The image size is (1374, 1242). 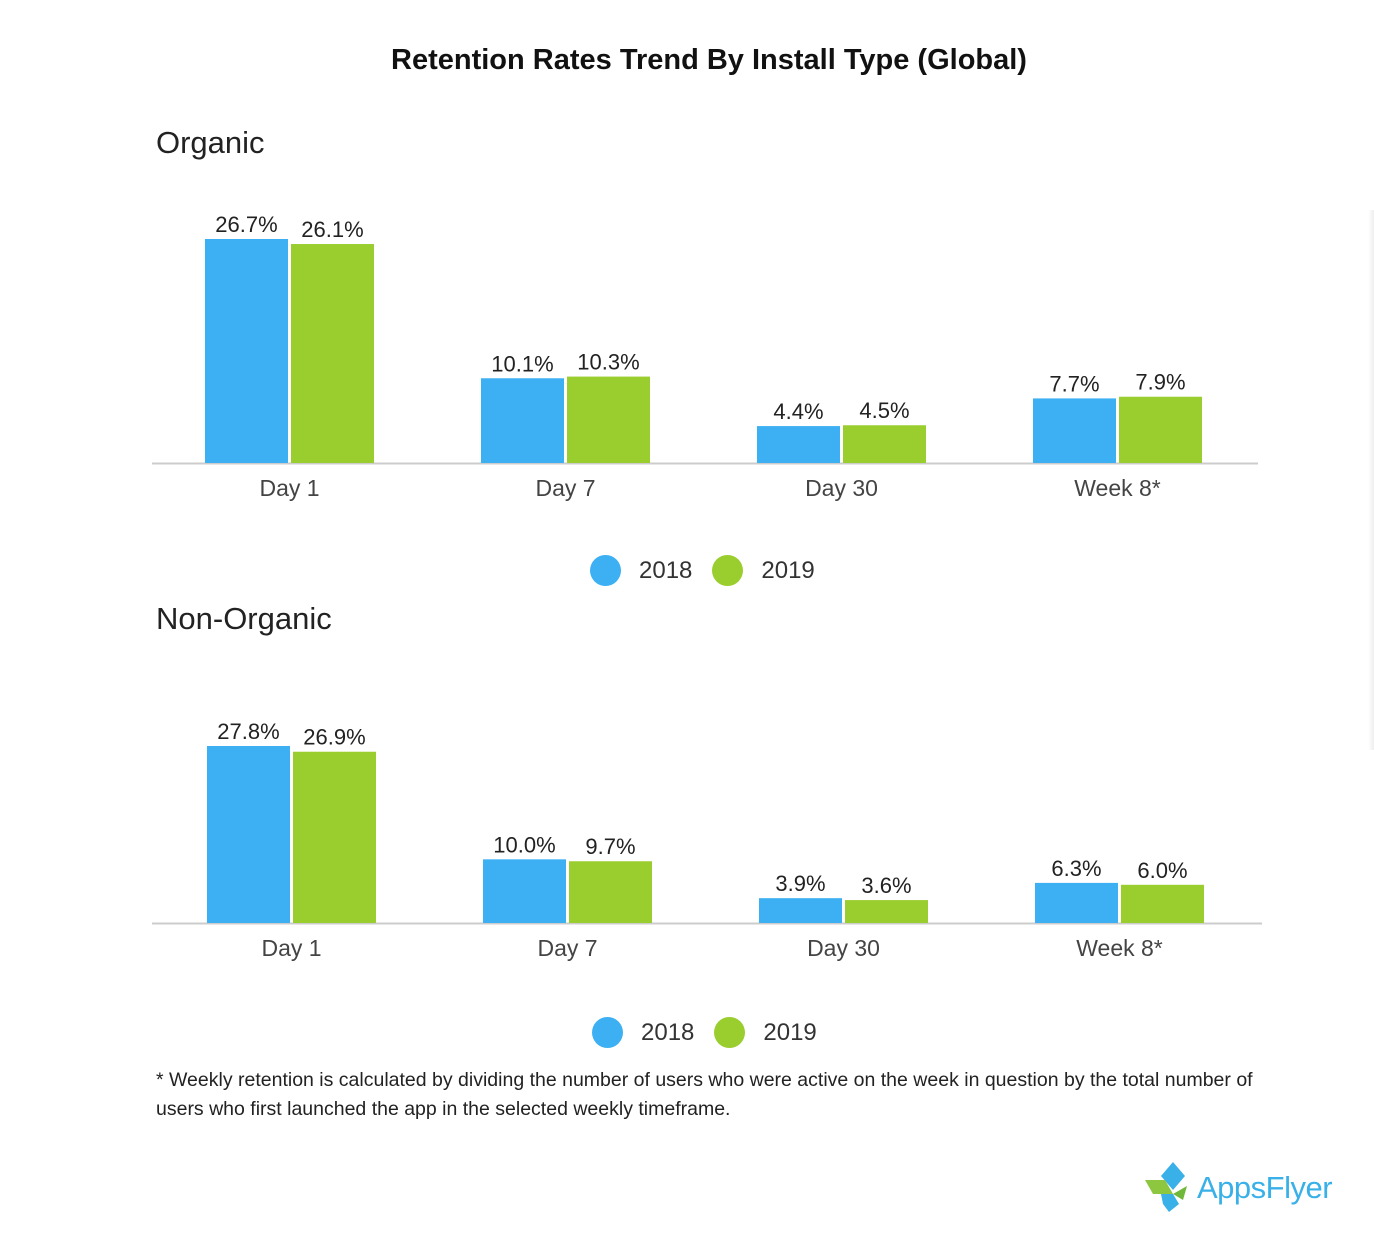 What do you see at coordinates (522, 363) in the screenshot?
I see `organic-data-label-2018-1: 10.1%` at bounding box center [522, 363].